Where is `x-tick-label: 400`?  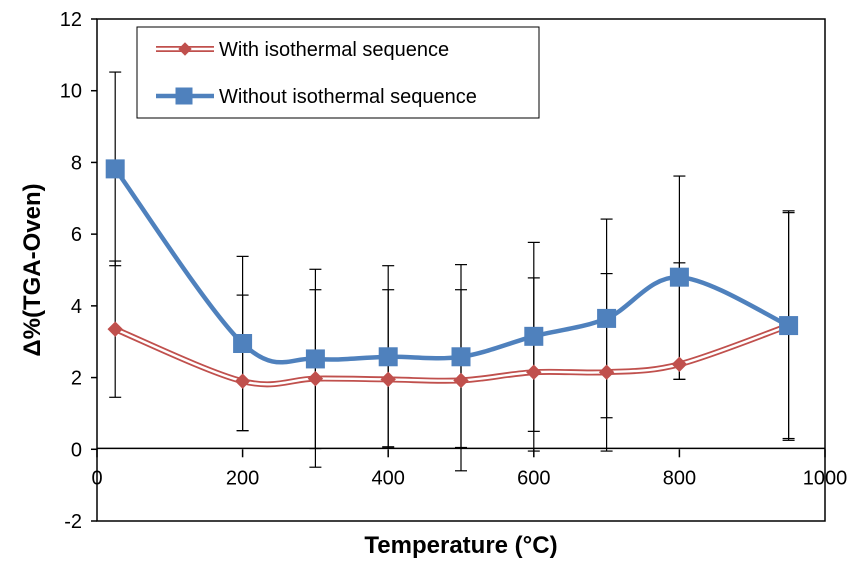 x-tick-label: 400 is located at coordinates (388, 478).